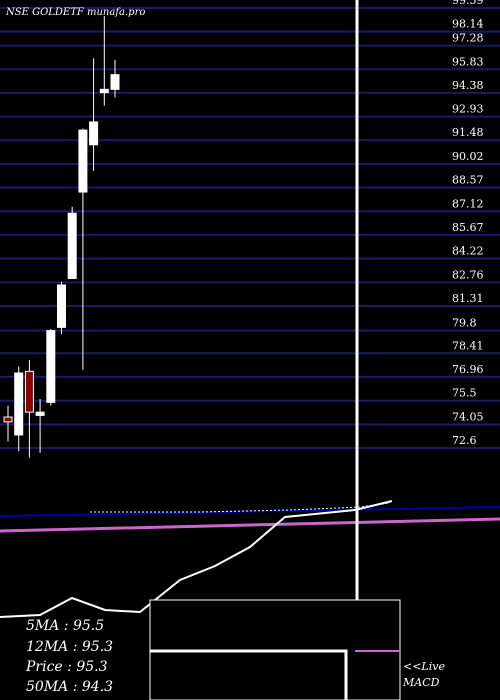  I want to click on y-tick-label: 72.6, so click(464, 440).